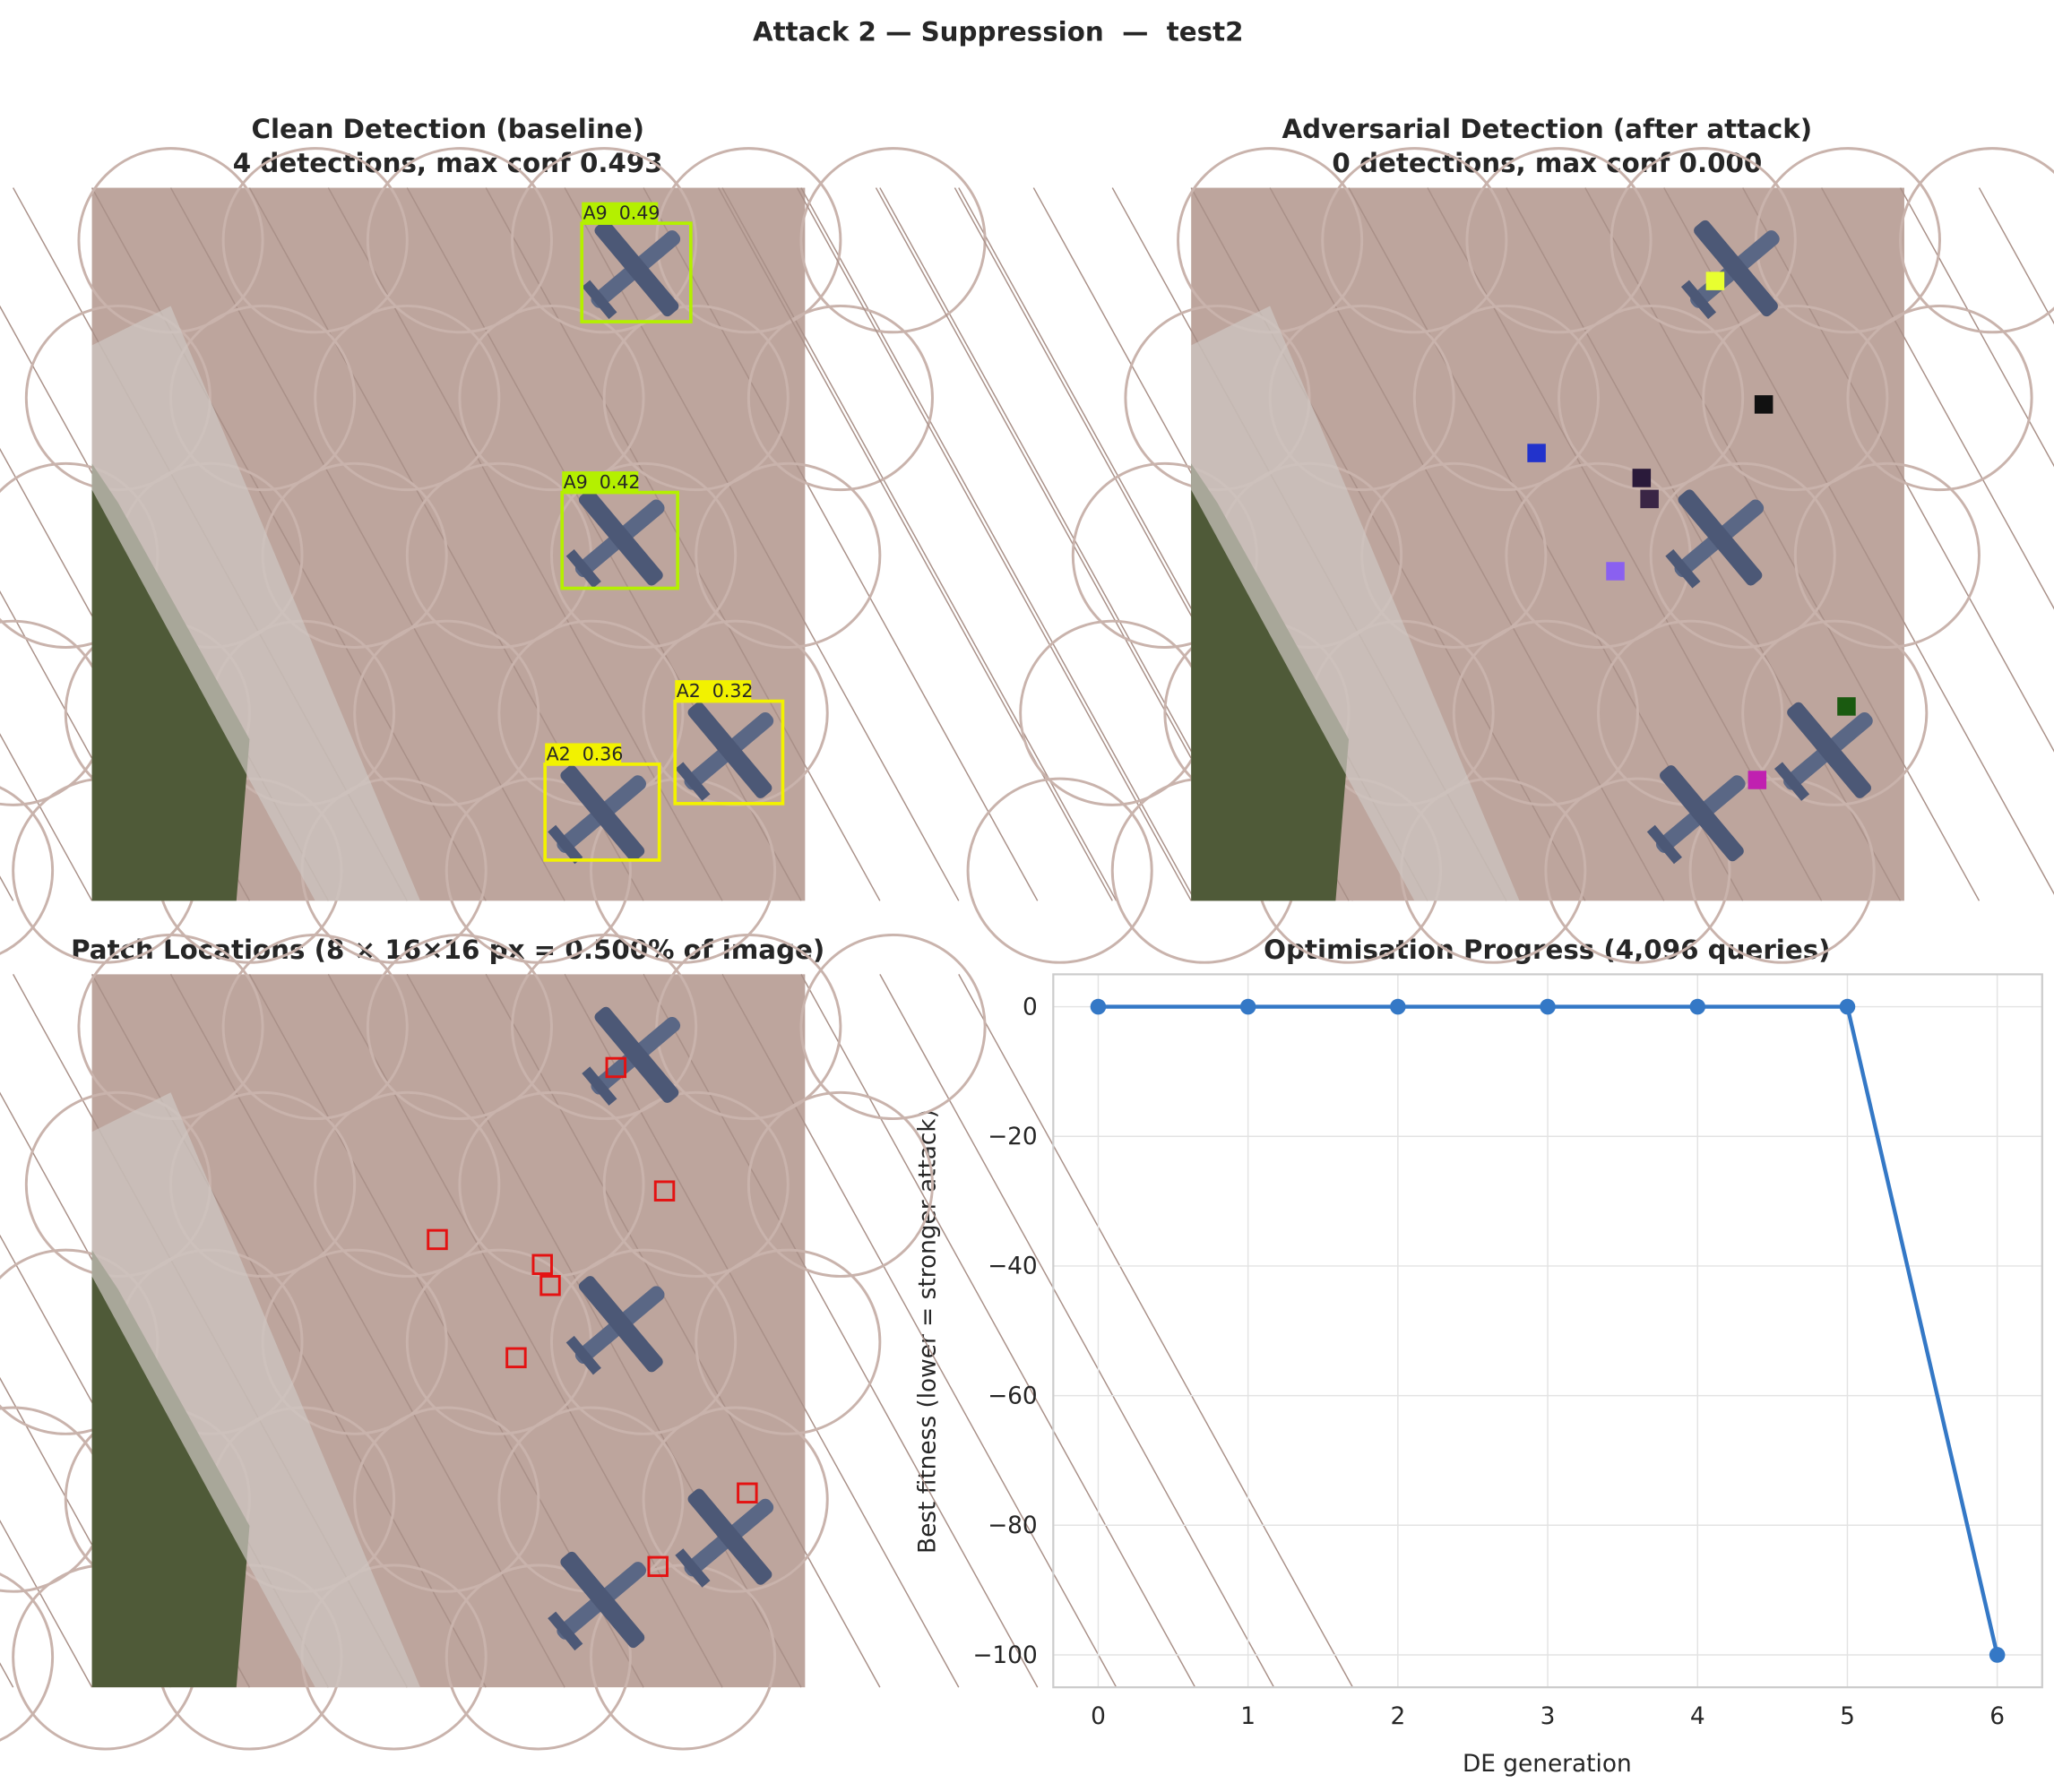 This screenshot has width=2054, height=1792. What do you see at coordinates (1397, 1716) in the screenshot?
I see `x-tick-label: 2` at bounding box center [1397, 1716].